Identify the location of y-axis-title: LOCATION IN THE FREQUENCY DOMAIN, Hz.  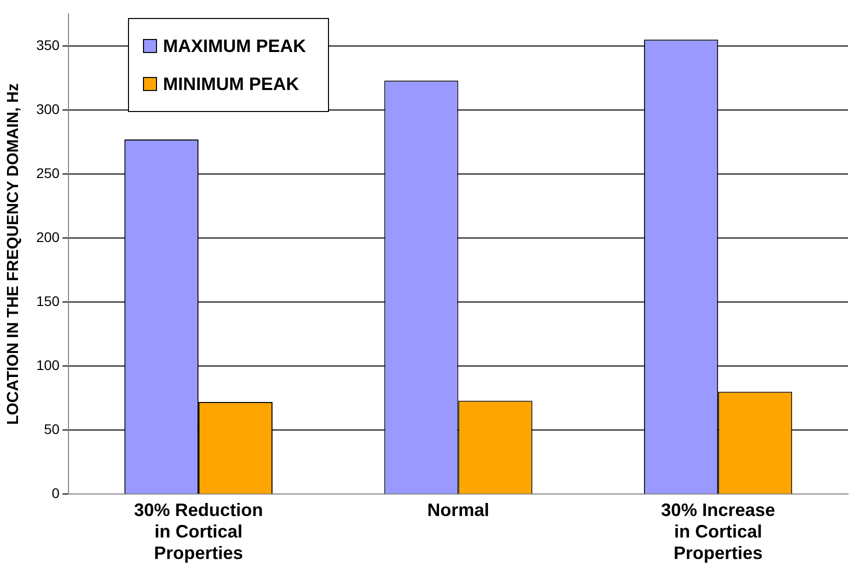
(13, 254).